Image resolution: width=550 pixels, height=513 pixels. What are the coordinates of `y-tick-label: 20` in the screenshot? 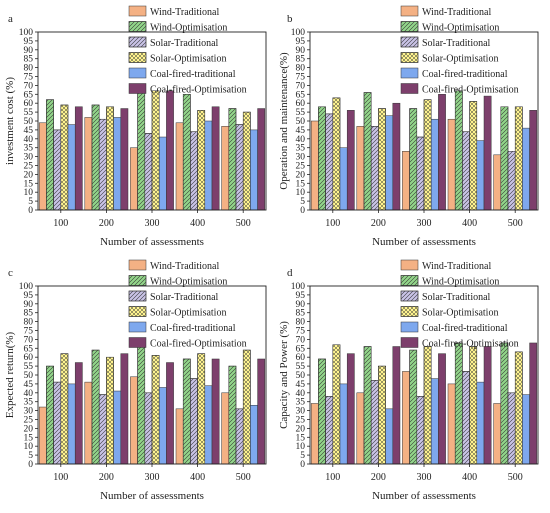 It's located at (301, 429).